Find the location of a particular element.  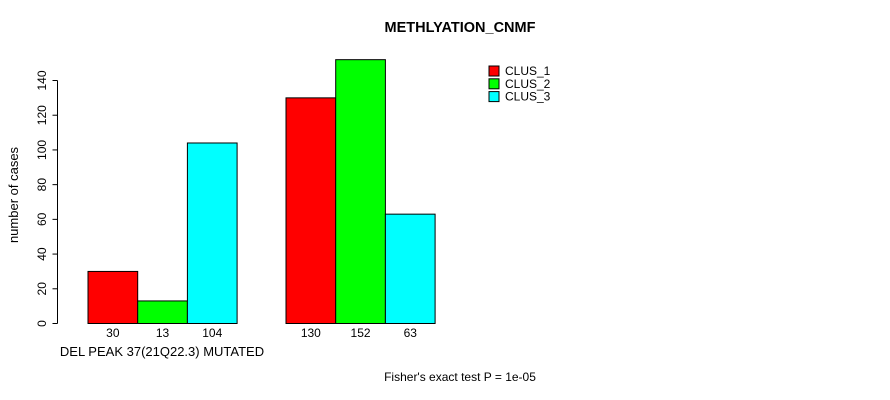

y-axis-tick-label: 100 is located at coordinates (42, 150).